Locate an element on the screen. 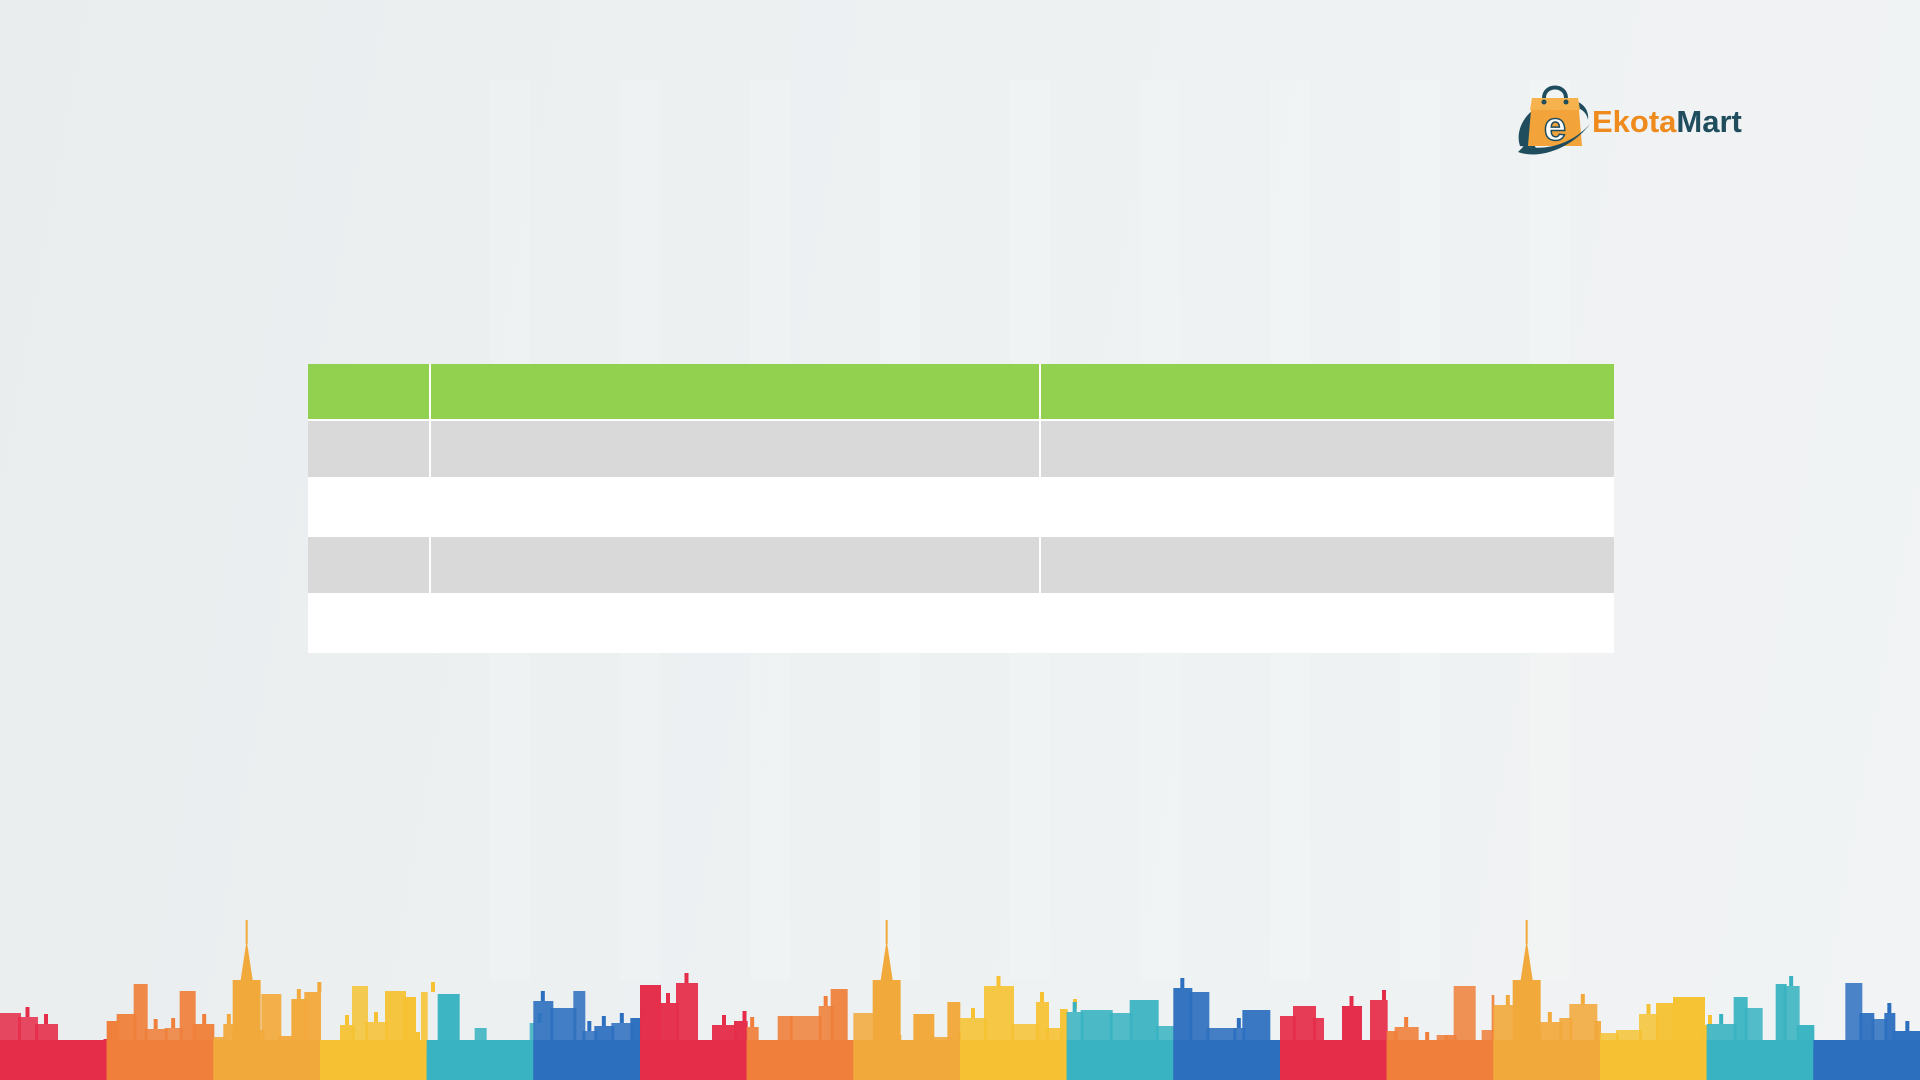 This screenshot has height=1080, width=1920. logo-wordmark: EkotaMart is located at coordinates (1667, 121).